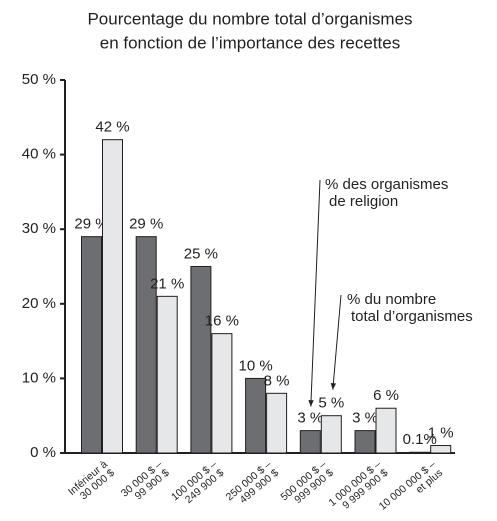  What do you see at coordinates (39, 154) in the screenshot?
I see `y-tick-label: 40 %` at bounding box center [39, 154].